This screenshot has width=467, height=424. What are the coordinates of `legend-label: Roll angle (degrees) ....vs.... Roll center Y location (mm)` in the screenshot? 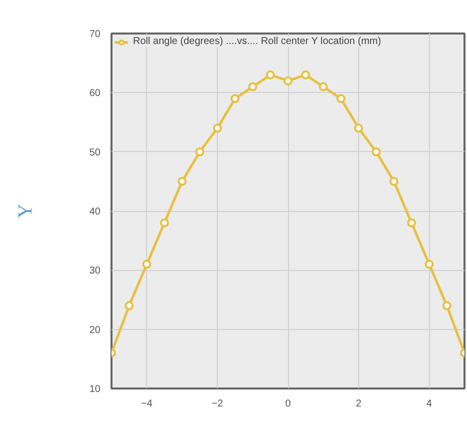 It's located at (257, 41).